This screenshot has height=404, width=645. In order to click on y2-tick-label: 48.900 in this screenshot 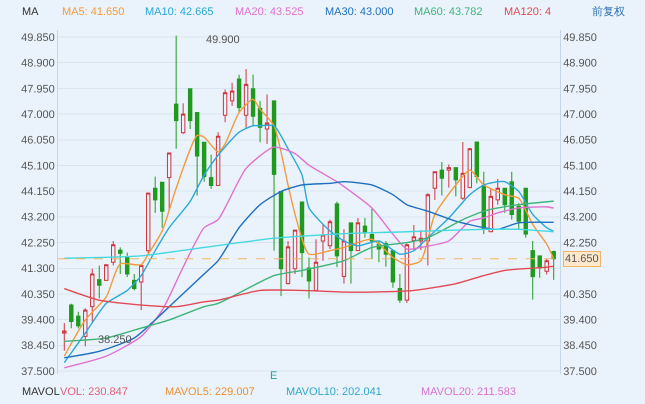, I will do `click(580, 64)`.